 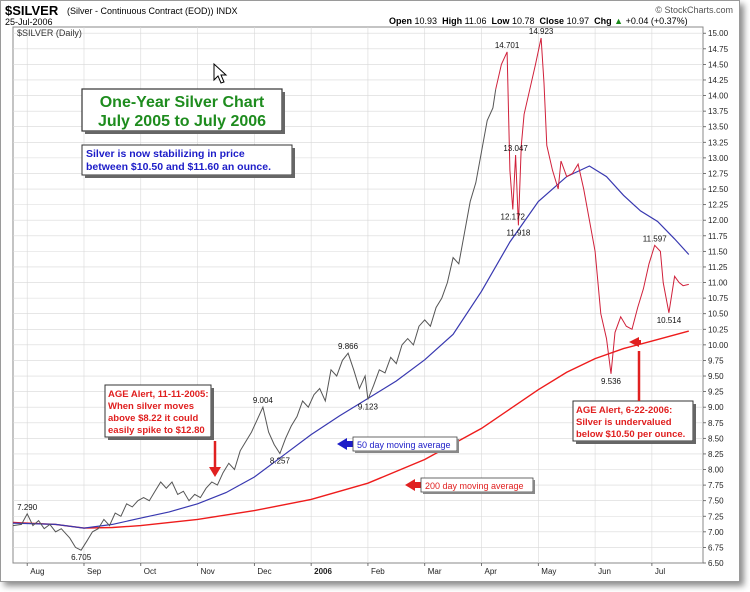 What do you see at coordinates (716, 423) in the screenshot?
I see `y-tick-label: 8.75` at bounding box center [716, 423].